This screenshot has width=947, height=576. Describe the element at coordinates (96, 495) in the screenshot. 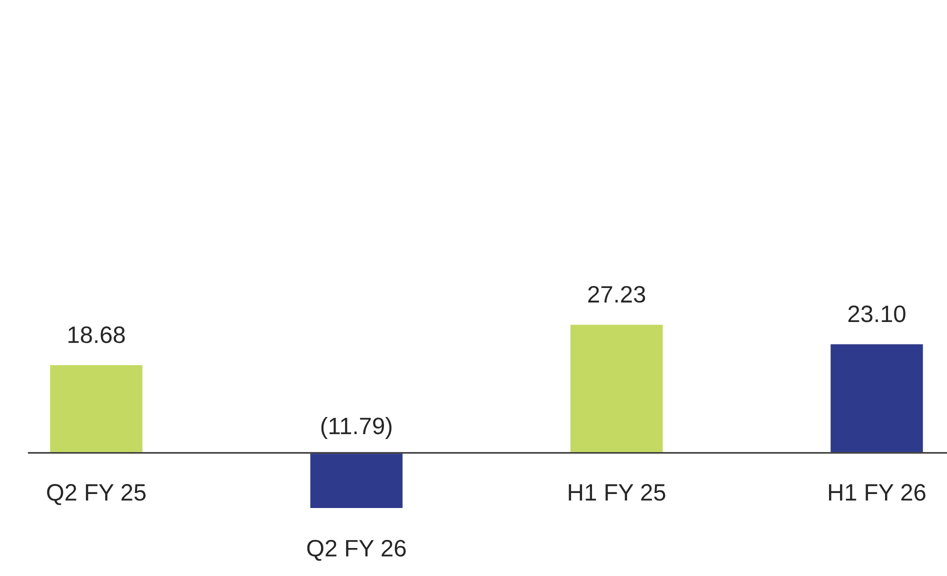

I see `x-tick-label: Q2 FY 25` at that location.